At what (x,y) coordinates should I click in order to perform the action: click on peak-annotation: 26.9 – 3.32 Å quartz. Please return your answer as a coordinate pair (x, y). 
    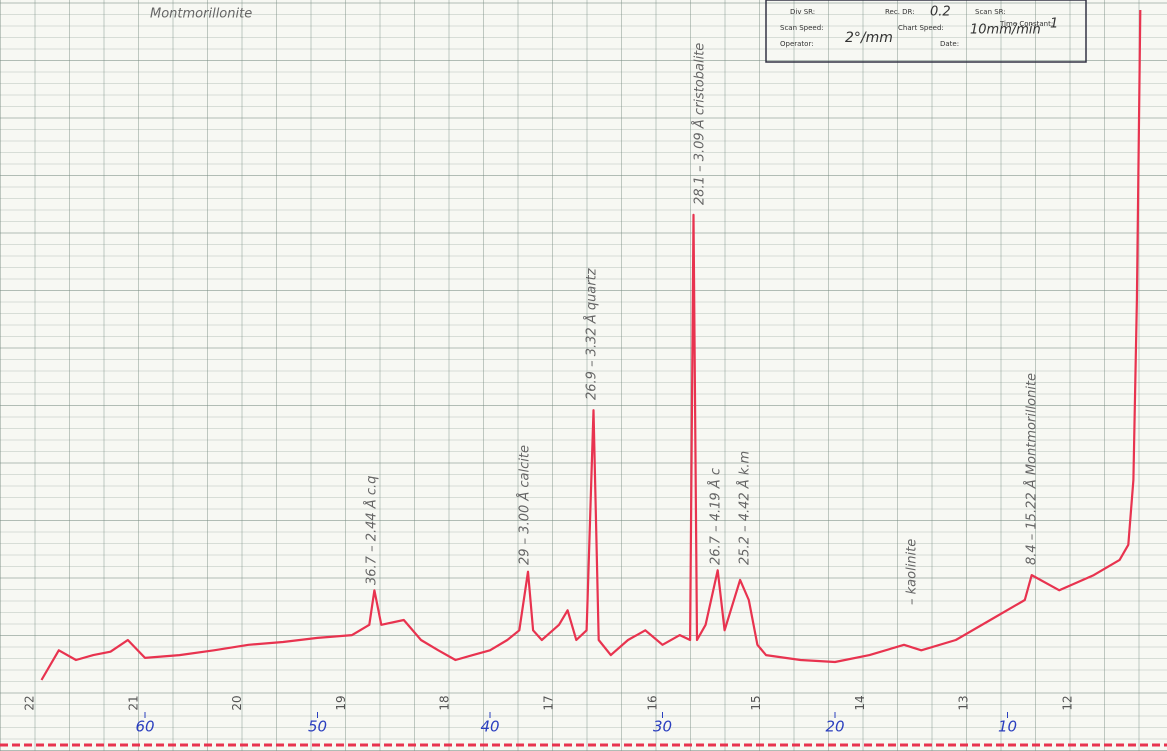
    Looking at the image, I should click on (592, 333).